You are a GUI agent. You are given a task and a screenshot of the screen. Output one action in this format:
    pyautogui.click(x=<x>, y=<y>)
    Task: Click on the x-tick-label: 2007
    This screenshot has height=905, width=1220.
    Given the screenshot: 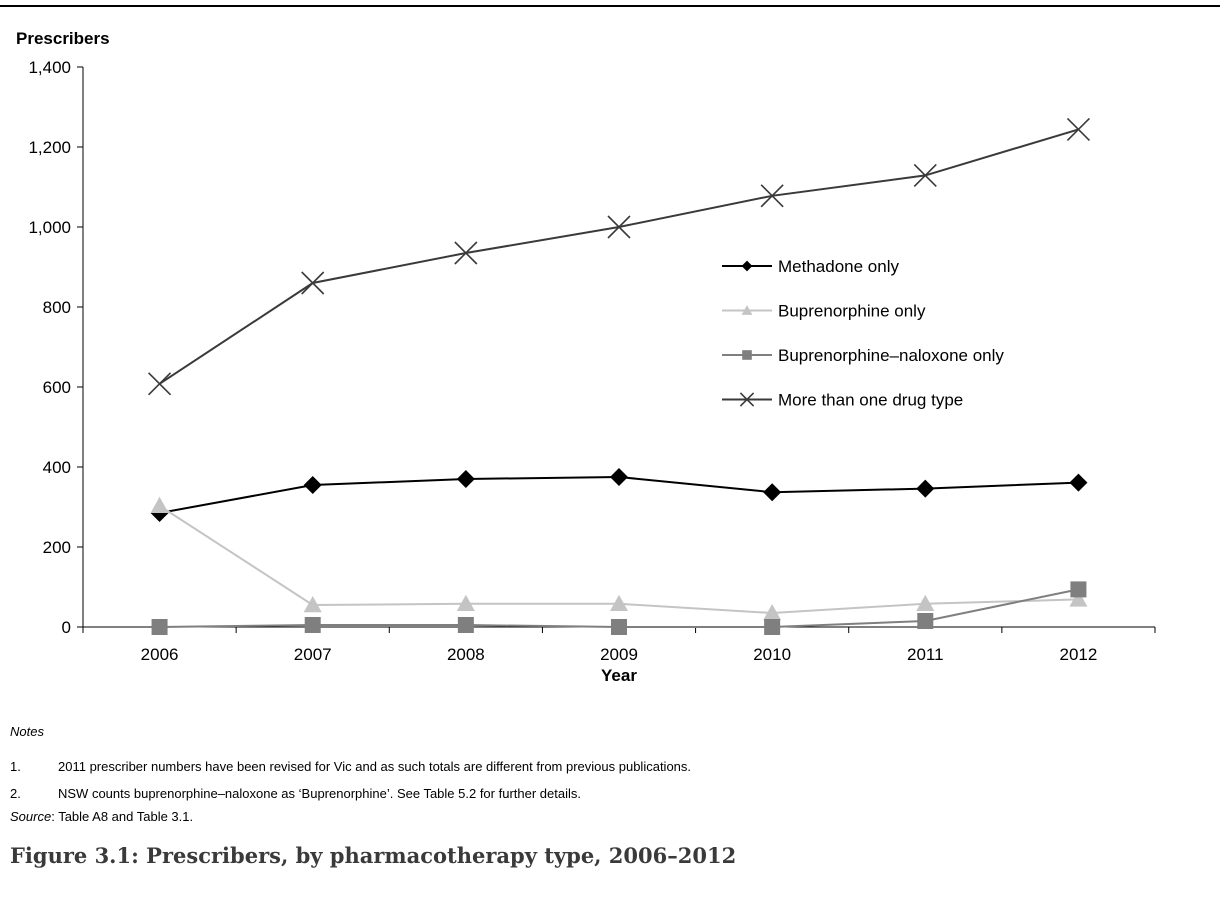 What is the action you would take?
    pyautogui.click(x=313, y=654)
    